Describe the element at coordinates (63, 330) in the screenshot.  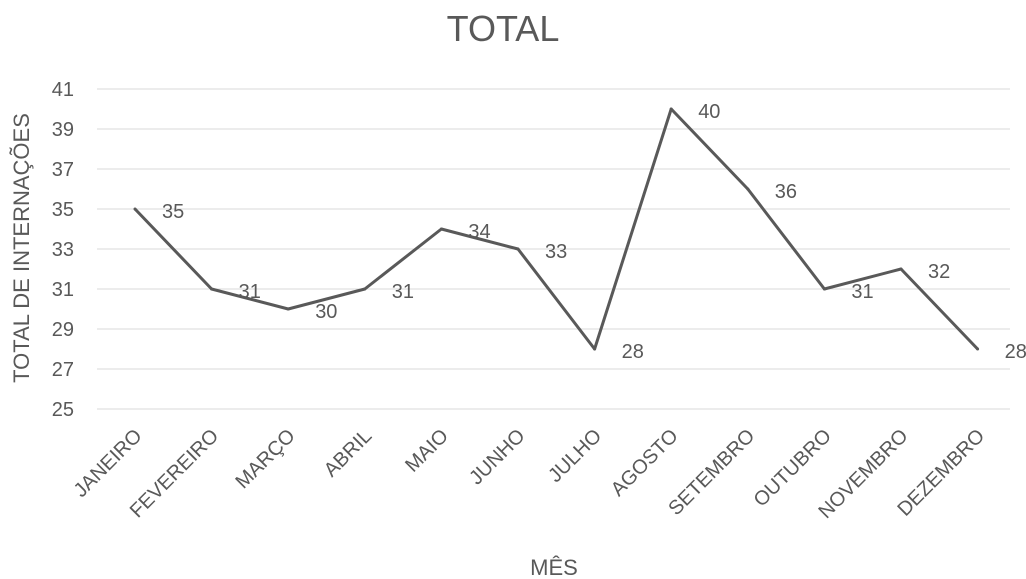
I see `y-tick-label: 29` at that location.